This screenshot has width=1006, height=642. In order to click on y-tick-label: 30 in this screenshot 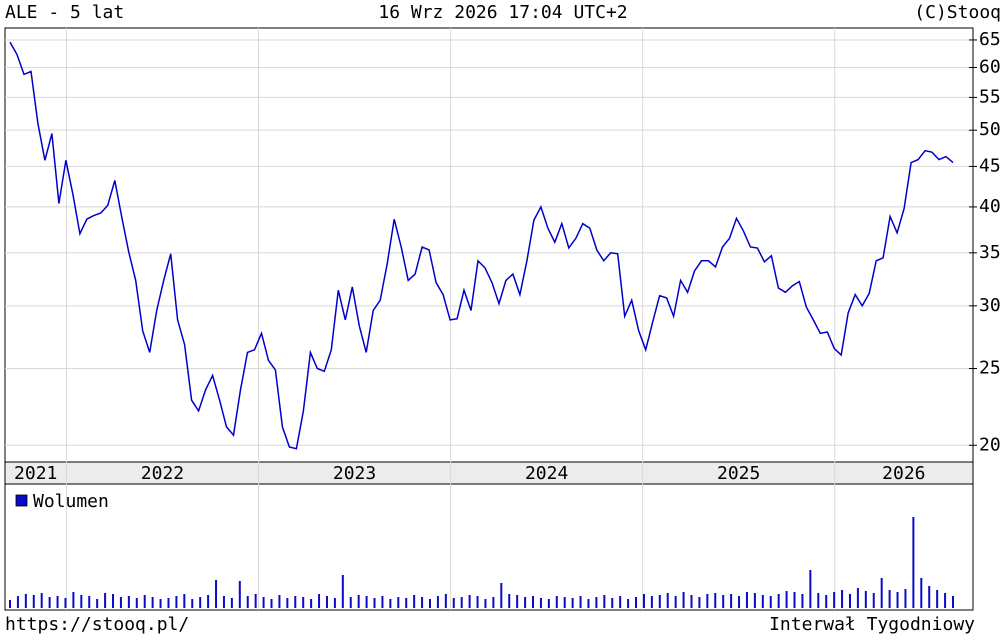, I will do `click(990, 305)`.